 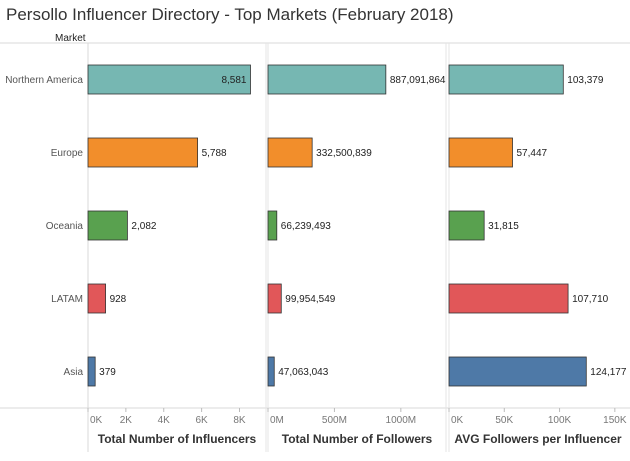 I want to click on category-label-latam: LATAM, so click(x=67, y=299).